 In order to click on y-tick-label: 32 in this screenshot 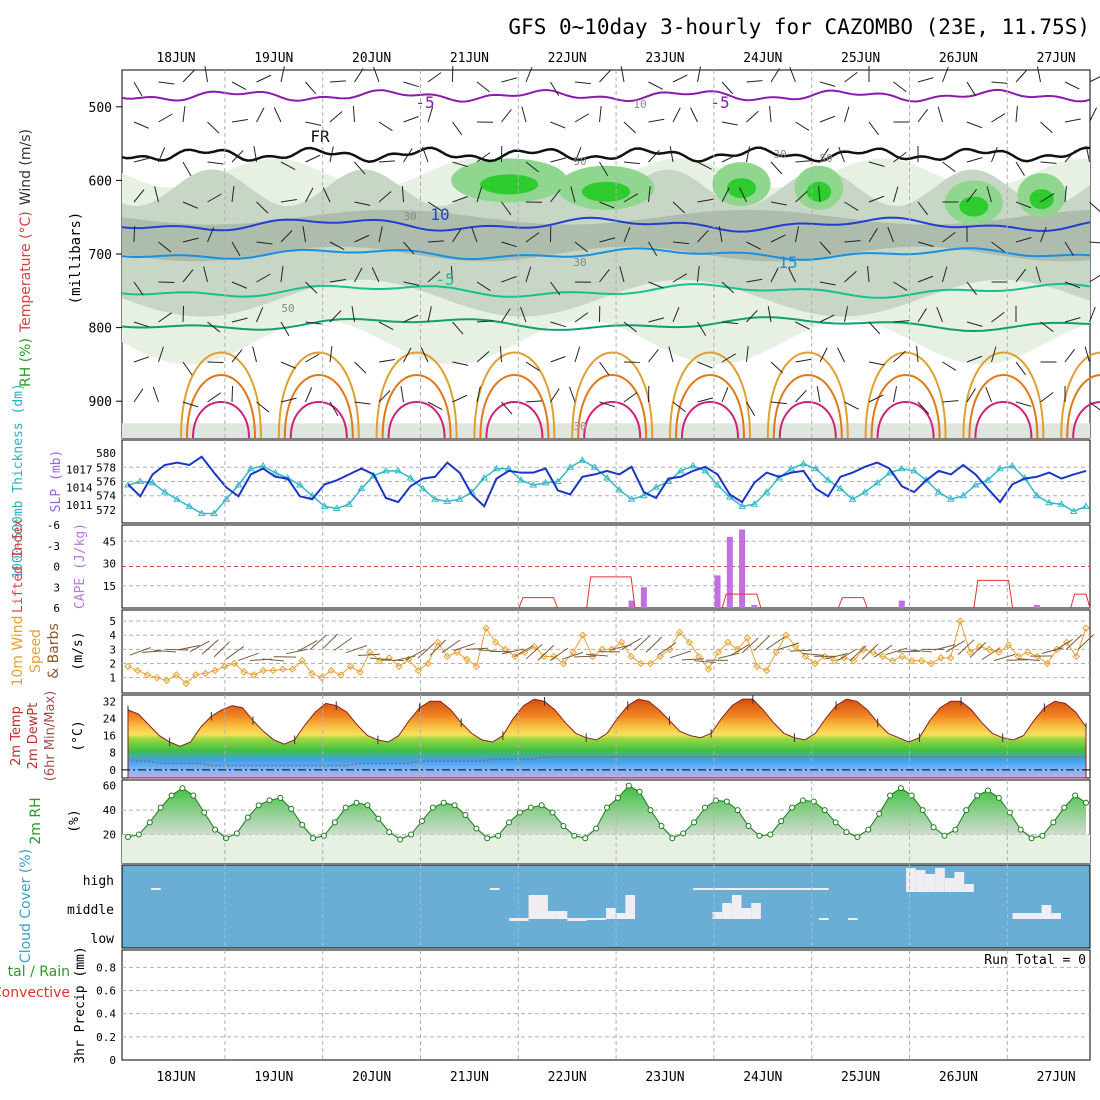, I will do `click(109, 701)`.